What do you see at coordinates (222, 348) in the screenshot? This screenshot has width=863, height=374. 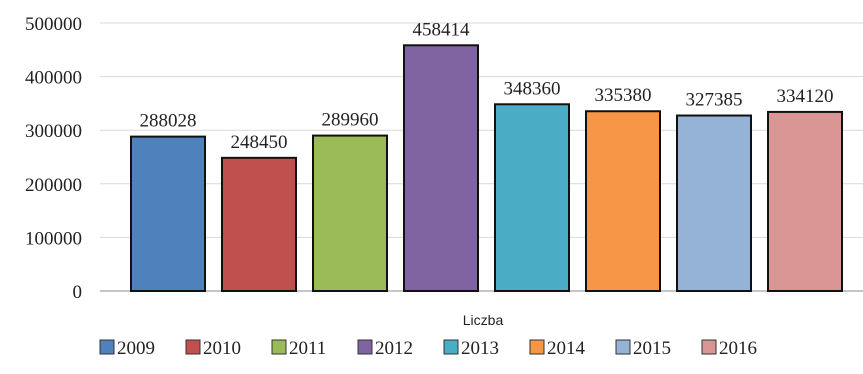 I see `legend-label-2010: 2010` at bounding box center [222, 348].